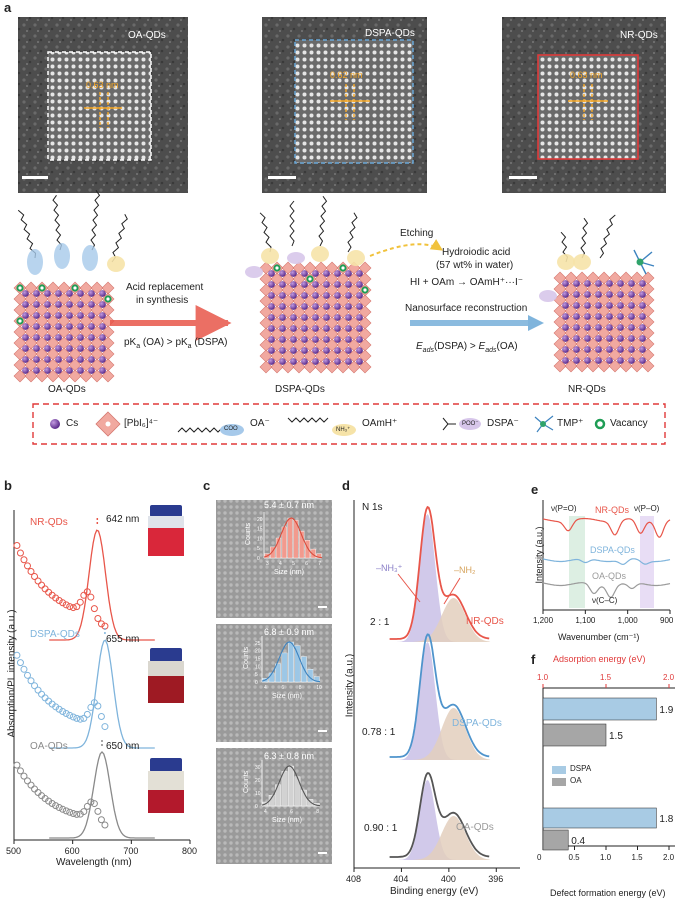  Describe the element at coordinates (64, 332) in the screenshot. I see `lattice-oa-qds` at that location.